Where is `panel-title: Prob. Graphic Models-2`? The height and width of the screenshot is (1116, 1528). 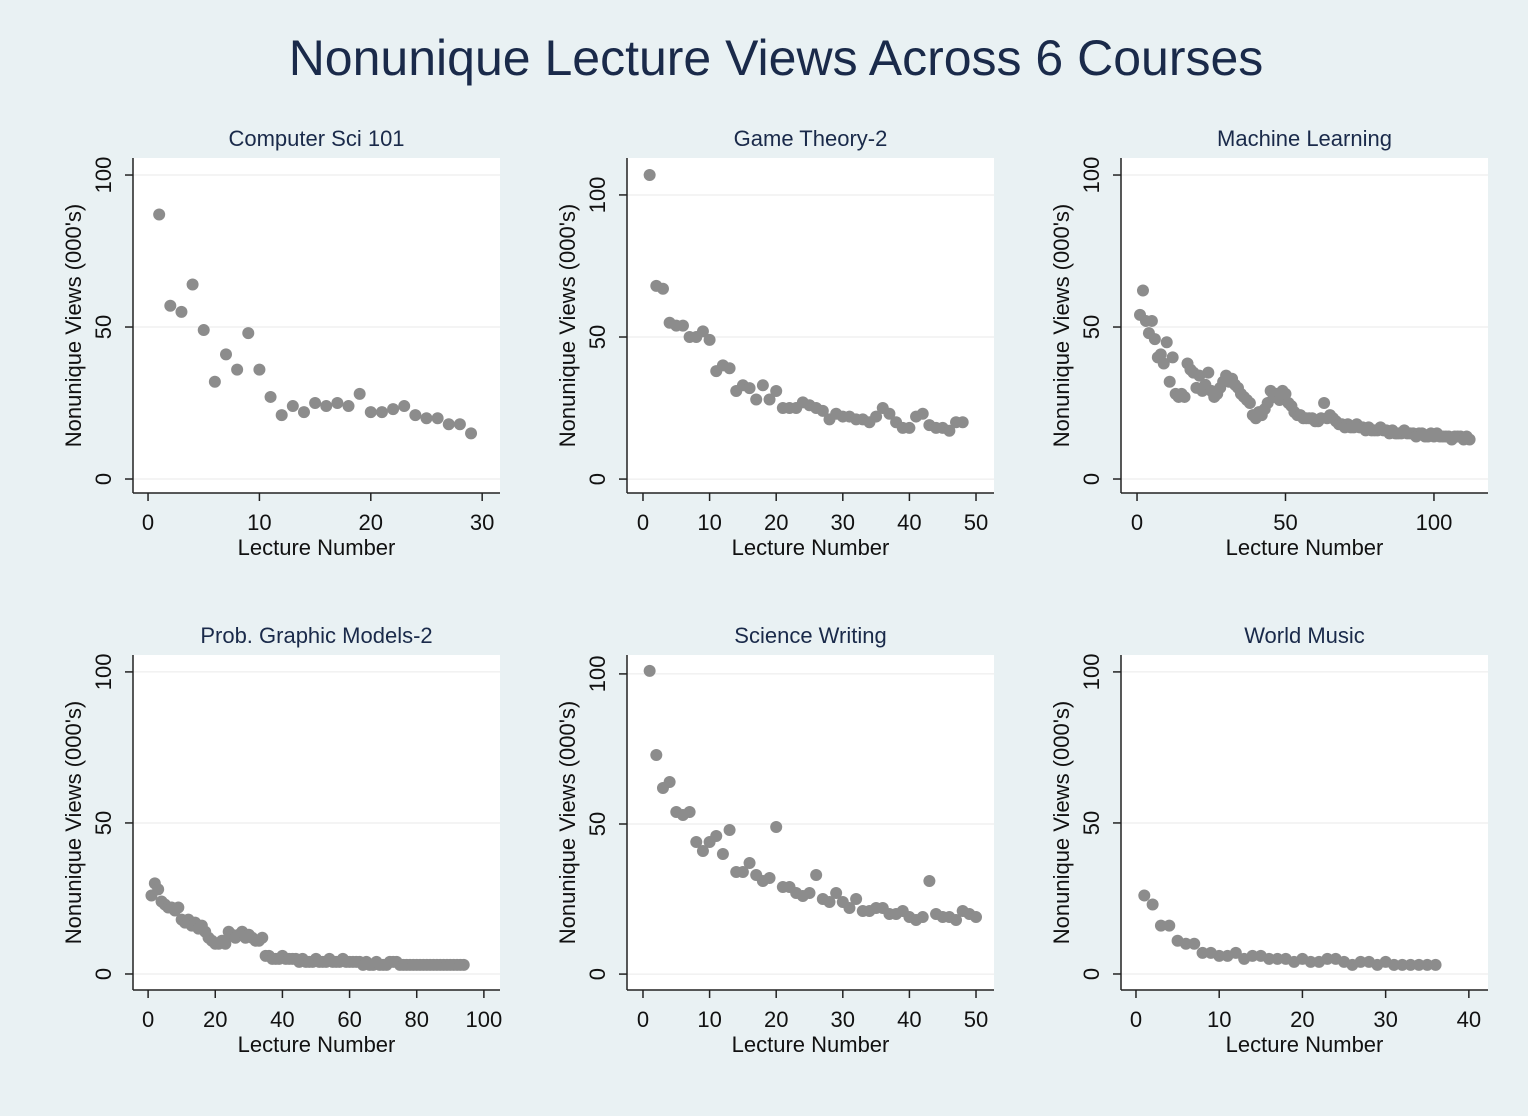 panel-title: Prob. Graphic Models-2 is located at coordinates (316, 635).